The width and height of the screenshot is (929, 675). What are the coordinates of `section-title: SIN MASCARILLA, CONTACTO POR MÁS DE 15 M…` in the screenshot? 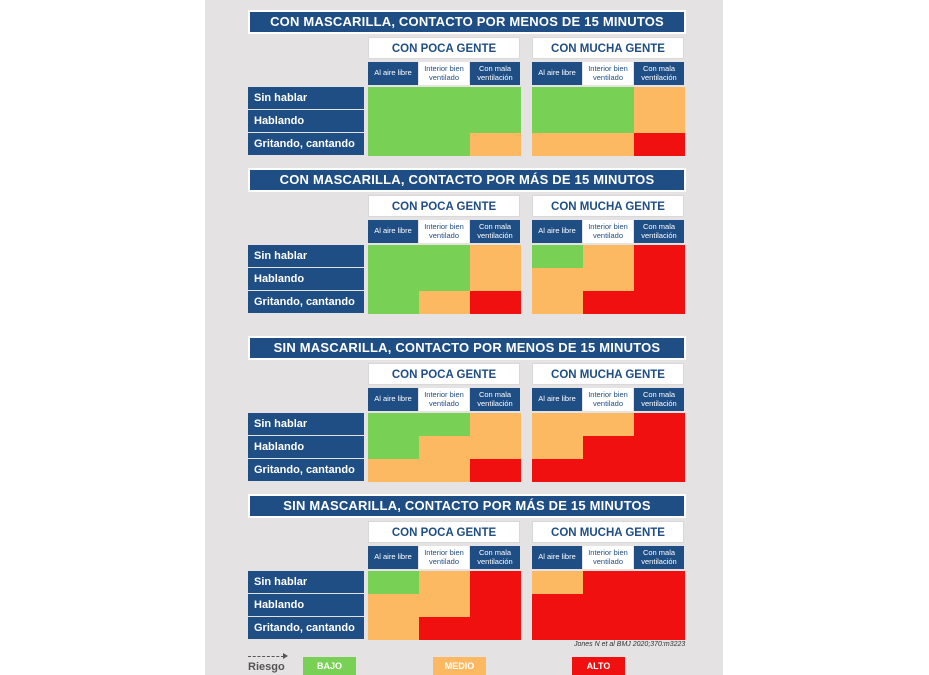 It's located at (467, 506).